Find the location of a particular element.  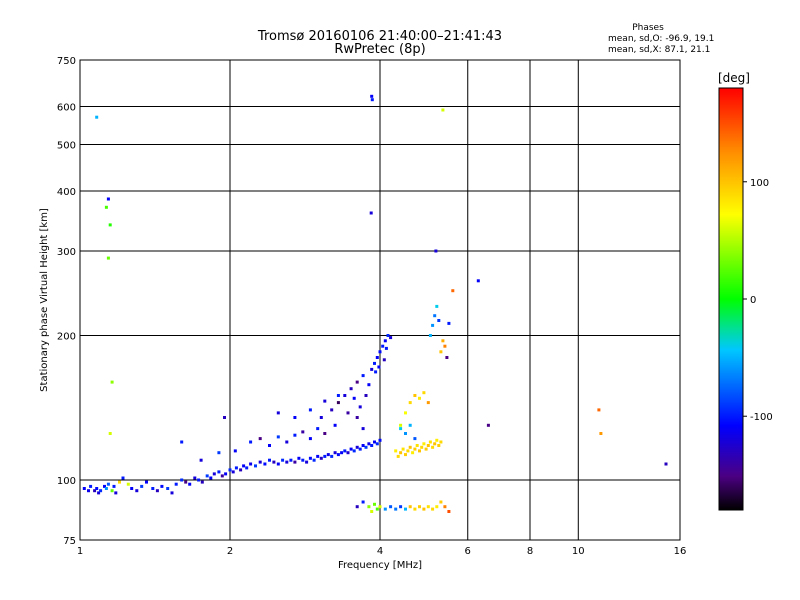

x-tick-label: 10 is located at coordinates (578, 551).